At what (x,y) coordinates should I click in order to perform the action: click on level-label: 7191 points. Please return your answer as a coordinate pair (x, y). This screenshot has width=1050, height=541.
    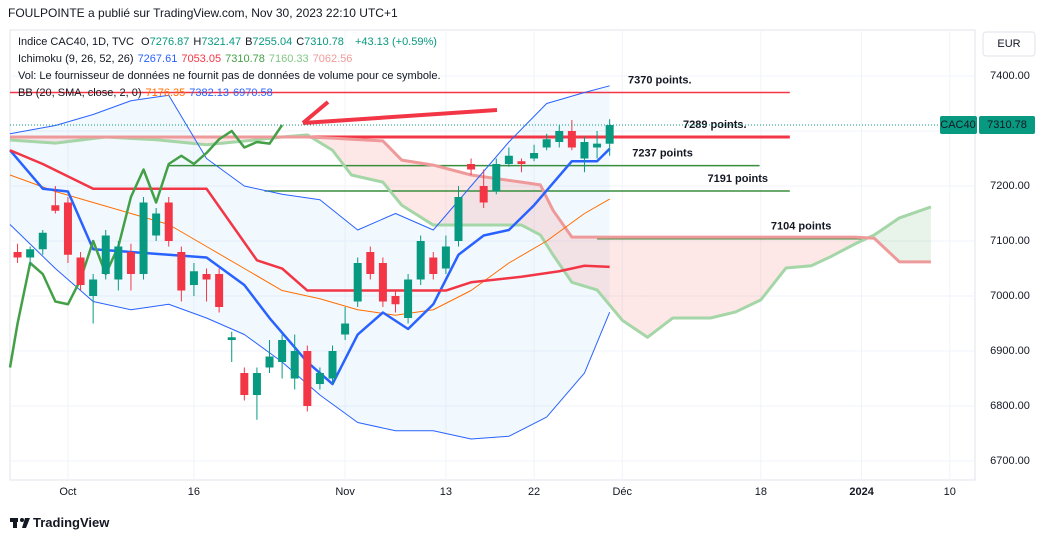
    Looking at the image, I should click on (738, 179).